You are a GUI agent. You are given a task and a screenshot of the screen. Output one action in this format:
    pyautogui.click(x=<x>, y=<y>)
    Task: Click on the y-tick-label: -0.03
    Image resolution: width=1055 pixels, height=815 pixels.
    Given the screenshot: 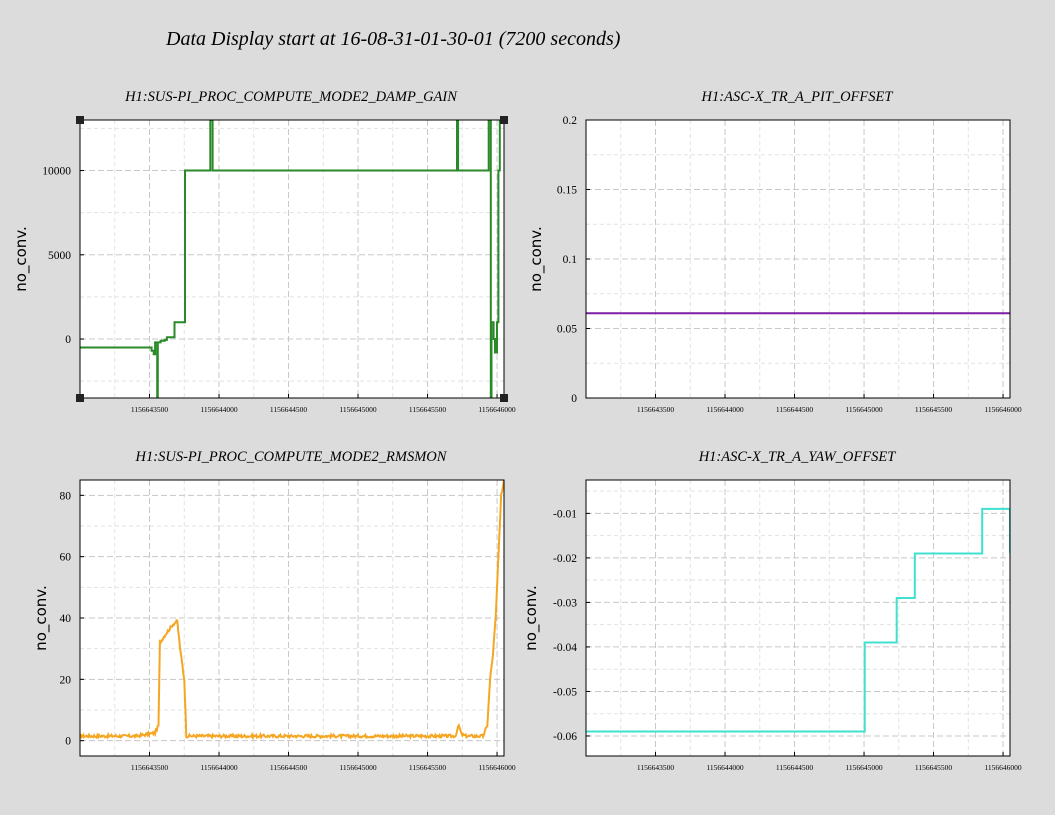 What is the action you would take?
    pyautogui.click(x=565, y=603)
    